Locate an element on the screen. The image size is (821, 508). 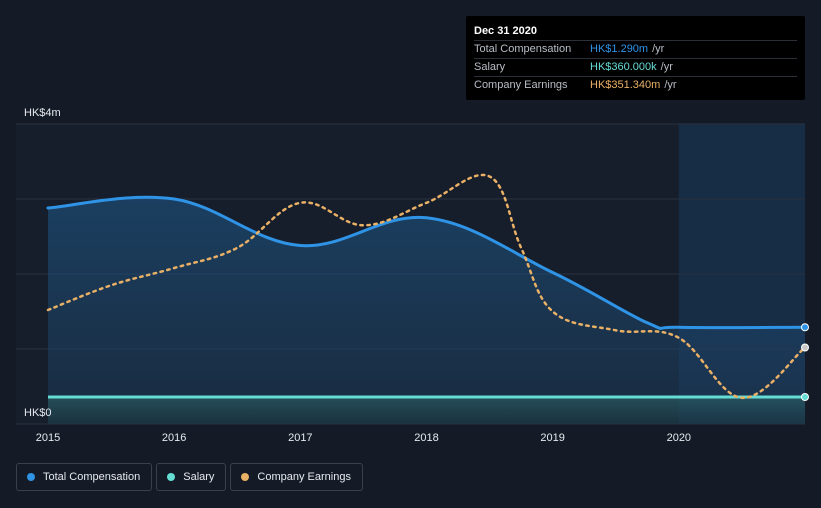
tooltip-label: Total Compensation is located at coordinates (523, 49).